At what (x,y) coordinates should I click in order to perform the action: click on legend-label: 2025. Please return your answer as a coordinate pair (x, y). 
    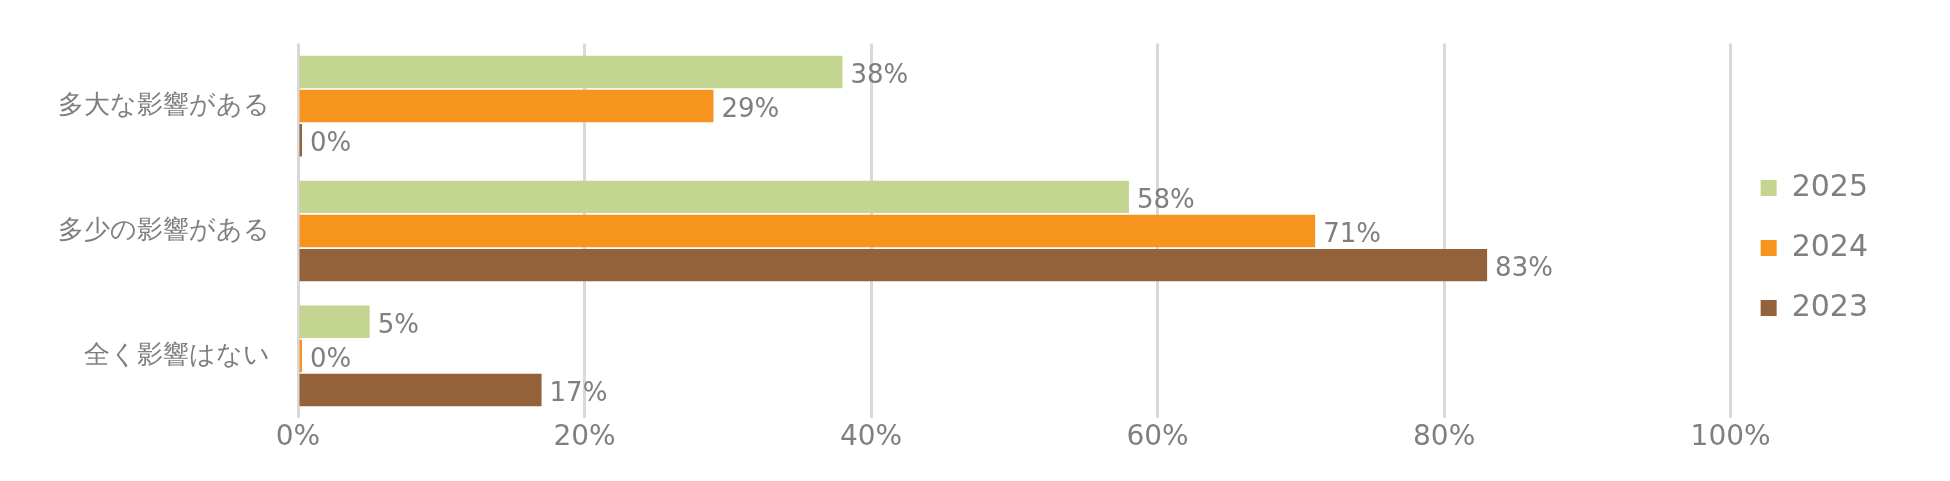
    Looking at the image, I should click on (1830, 185).